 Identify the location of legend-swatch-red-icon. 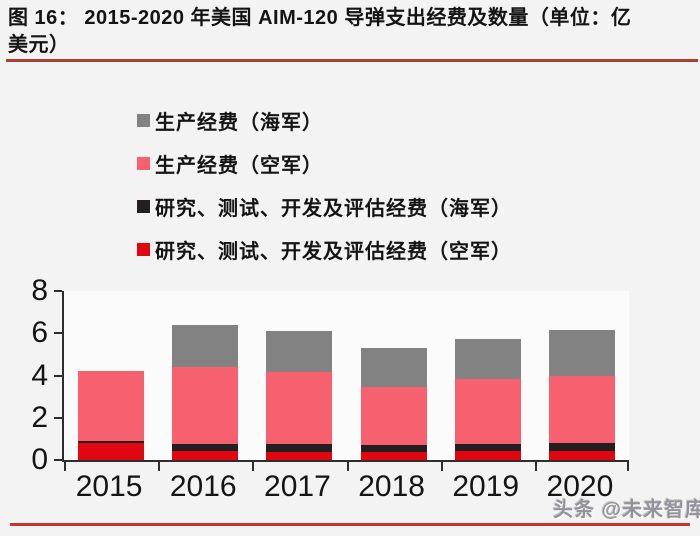
(143, 249).